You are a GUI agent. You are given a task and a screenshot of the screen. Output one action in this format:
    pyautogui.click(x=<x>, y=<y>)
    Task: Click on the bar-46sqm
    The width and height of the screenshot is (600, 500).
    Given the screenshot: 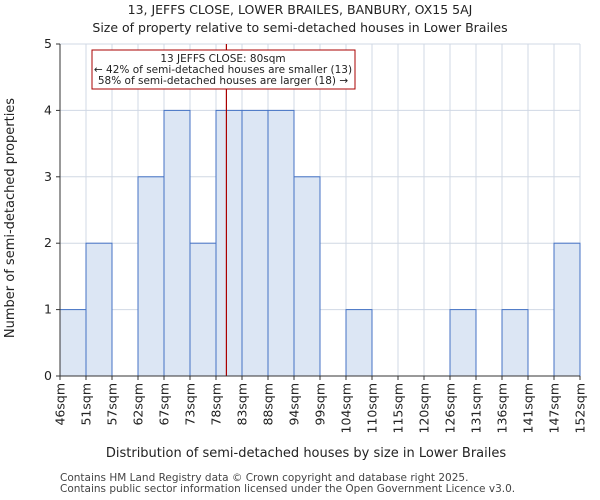 What is the action you would take?
    pyautogui.click(x=73, y=343)
    